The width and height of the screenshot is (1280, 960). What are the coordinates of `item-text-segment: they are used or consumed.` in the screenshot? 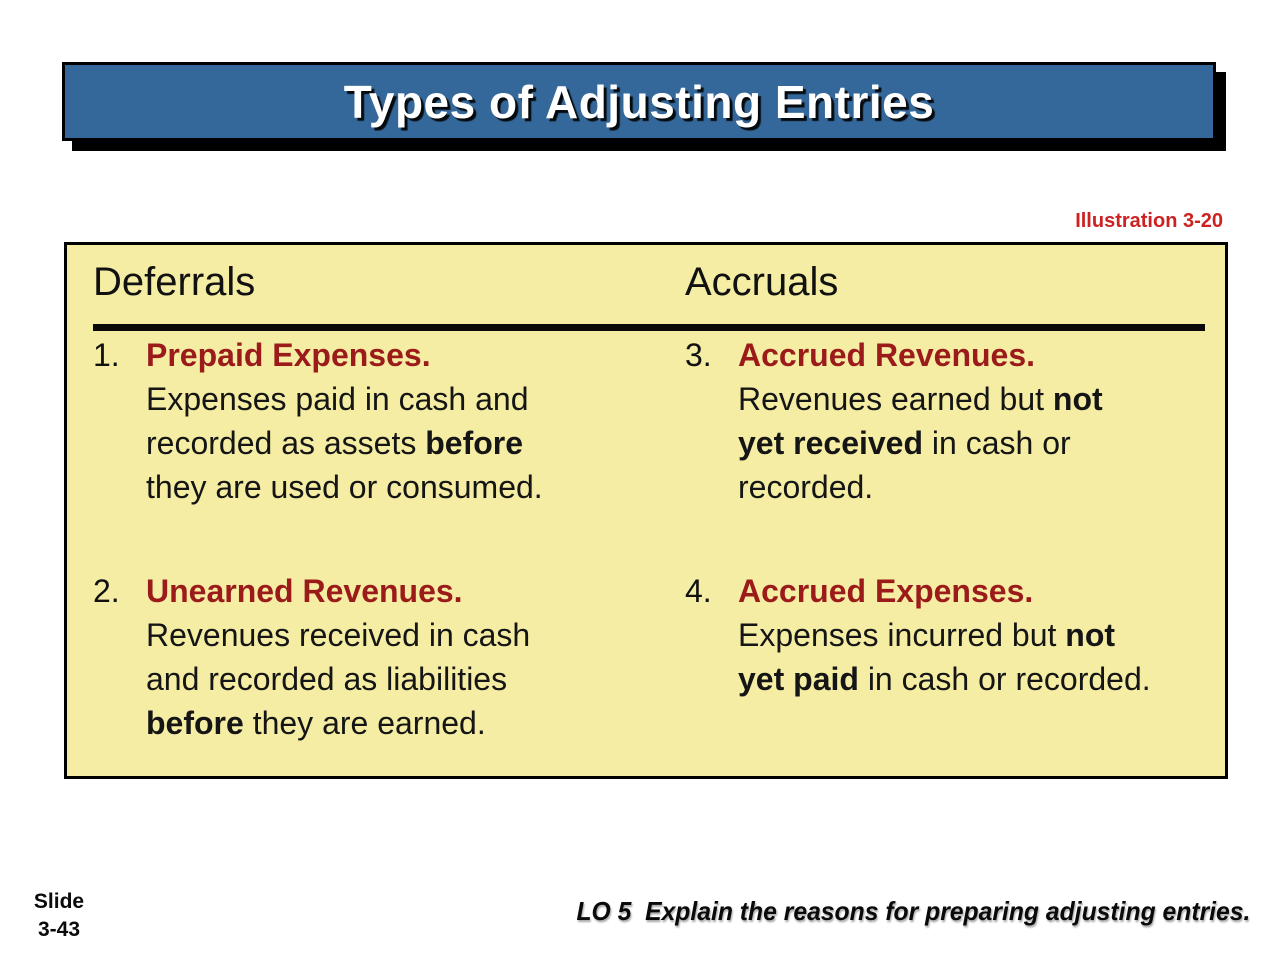 It's located at (344, 487).